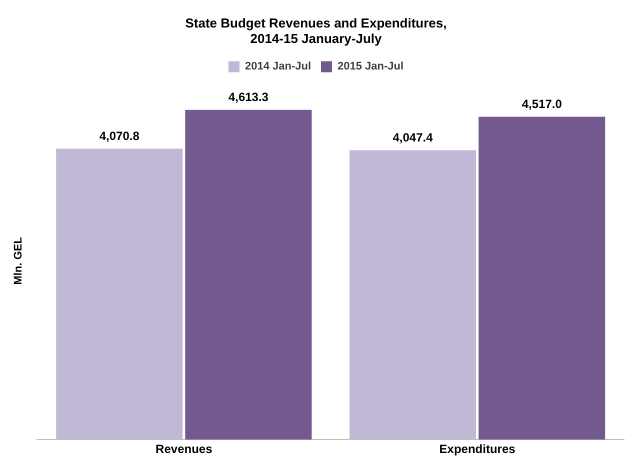 Image resolution: width=642 pixels, height=468 pixels. What do you see at coordinates (18, 260) in the screenshot?
I see `y-axis-title: Mln. GEL` at bounding box center [18, 260].